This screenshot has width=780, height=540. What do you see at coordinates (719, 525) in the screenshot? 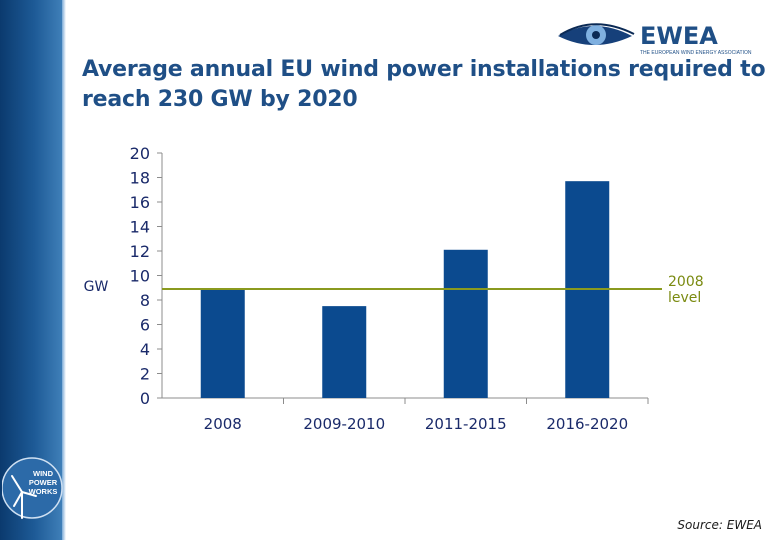
I see `source-note: Source: EWEA` at bounding box center [719, 525].